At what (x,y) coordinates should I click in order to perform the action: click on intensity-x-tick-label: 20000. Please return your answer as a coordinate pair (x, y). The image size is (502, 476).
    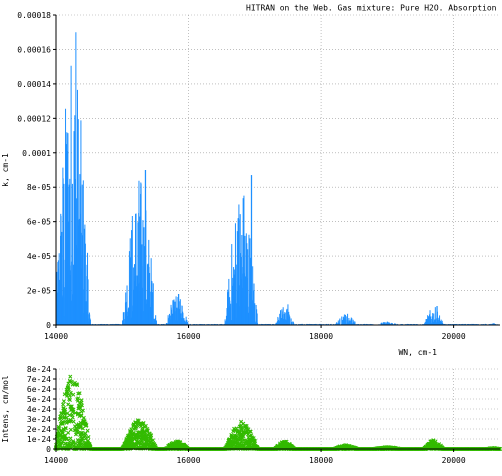
    Looking at the image, I should click on (454, 460).